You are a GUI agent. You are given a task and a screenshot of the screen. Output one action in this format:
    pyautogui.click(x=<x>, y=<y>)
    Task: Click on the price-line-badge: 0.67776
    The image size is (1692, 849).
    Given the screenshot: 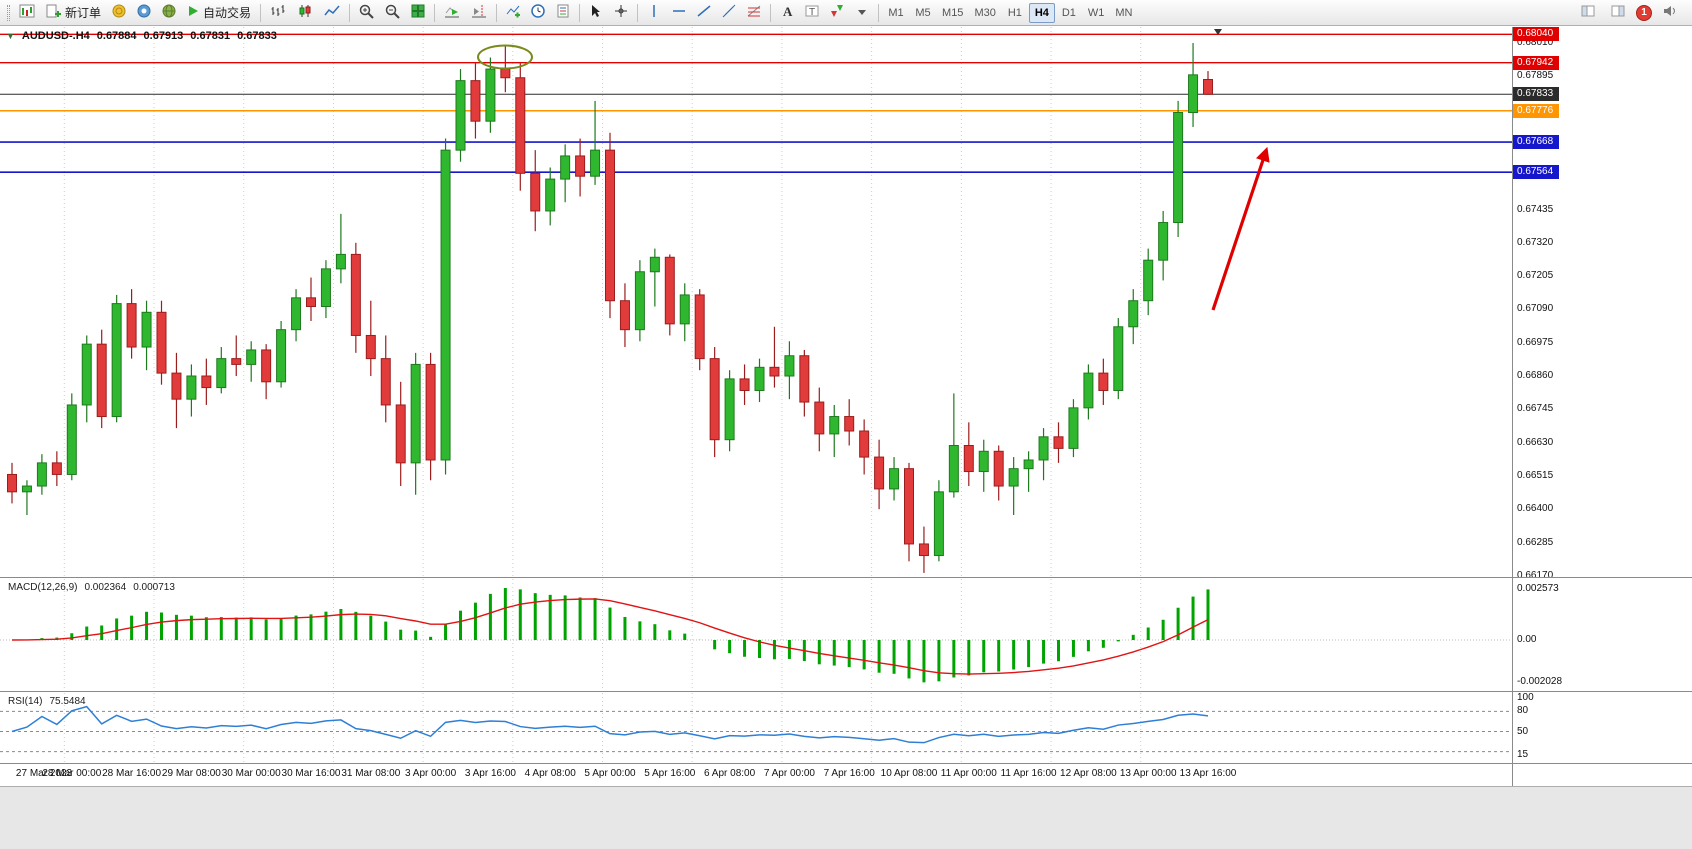 What is the action you would take?
    pyautogui.click(x=1536, y=110)
    